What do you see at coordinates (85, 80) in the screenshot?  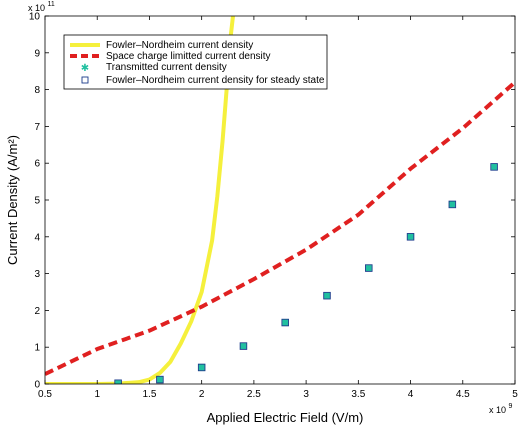 I see `legend-swatch-steady` at bounding box center [85, 80].